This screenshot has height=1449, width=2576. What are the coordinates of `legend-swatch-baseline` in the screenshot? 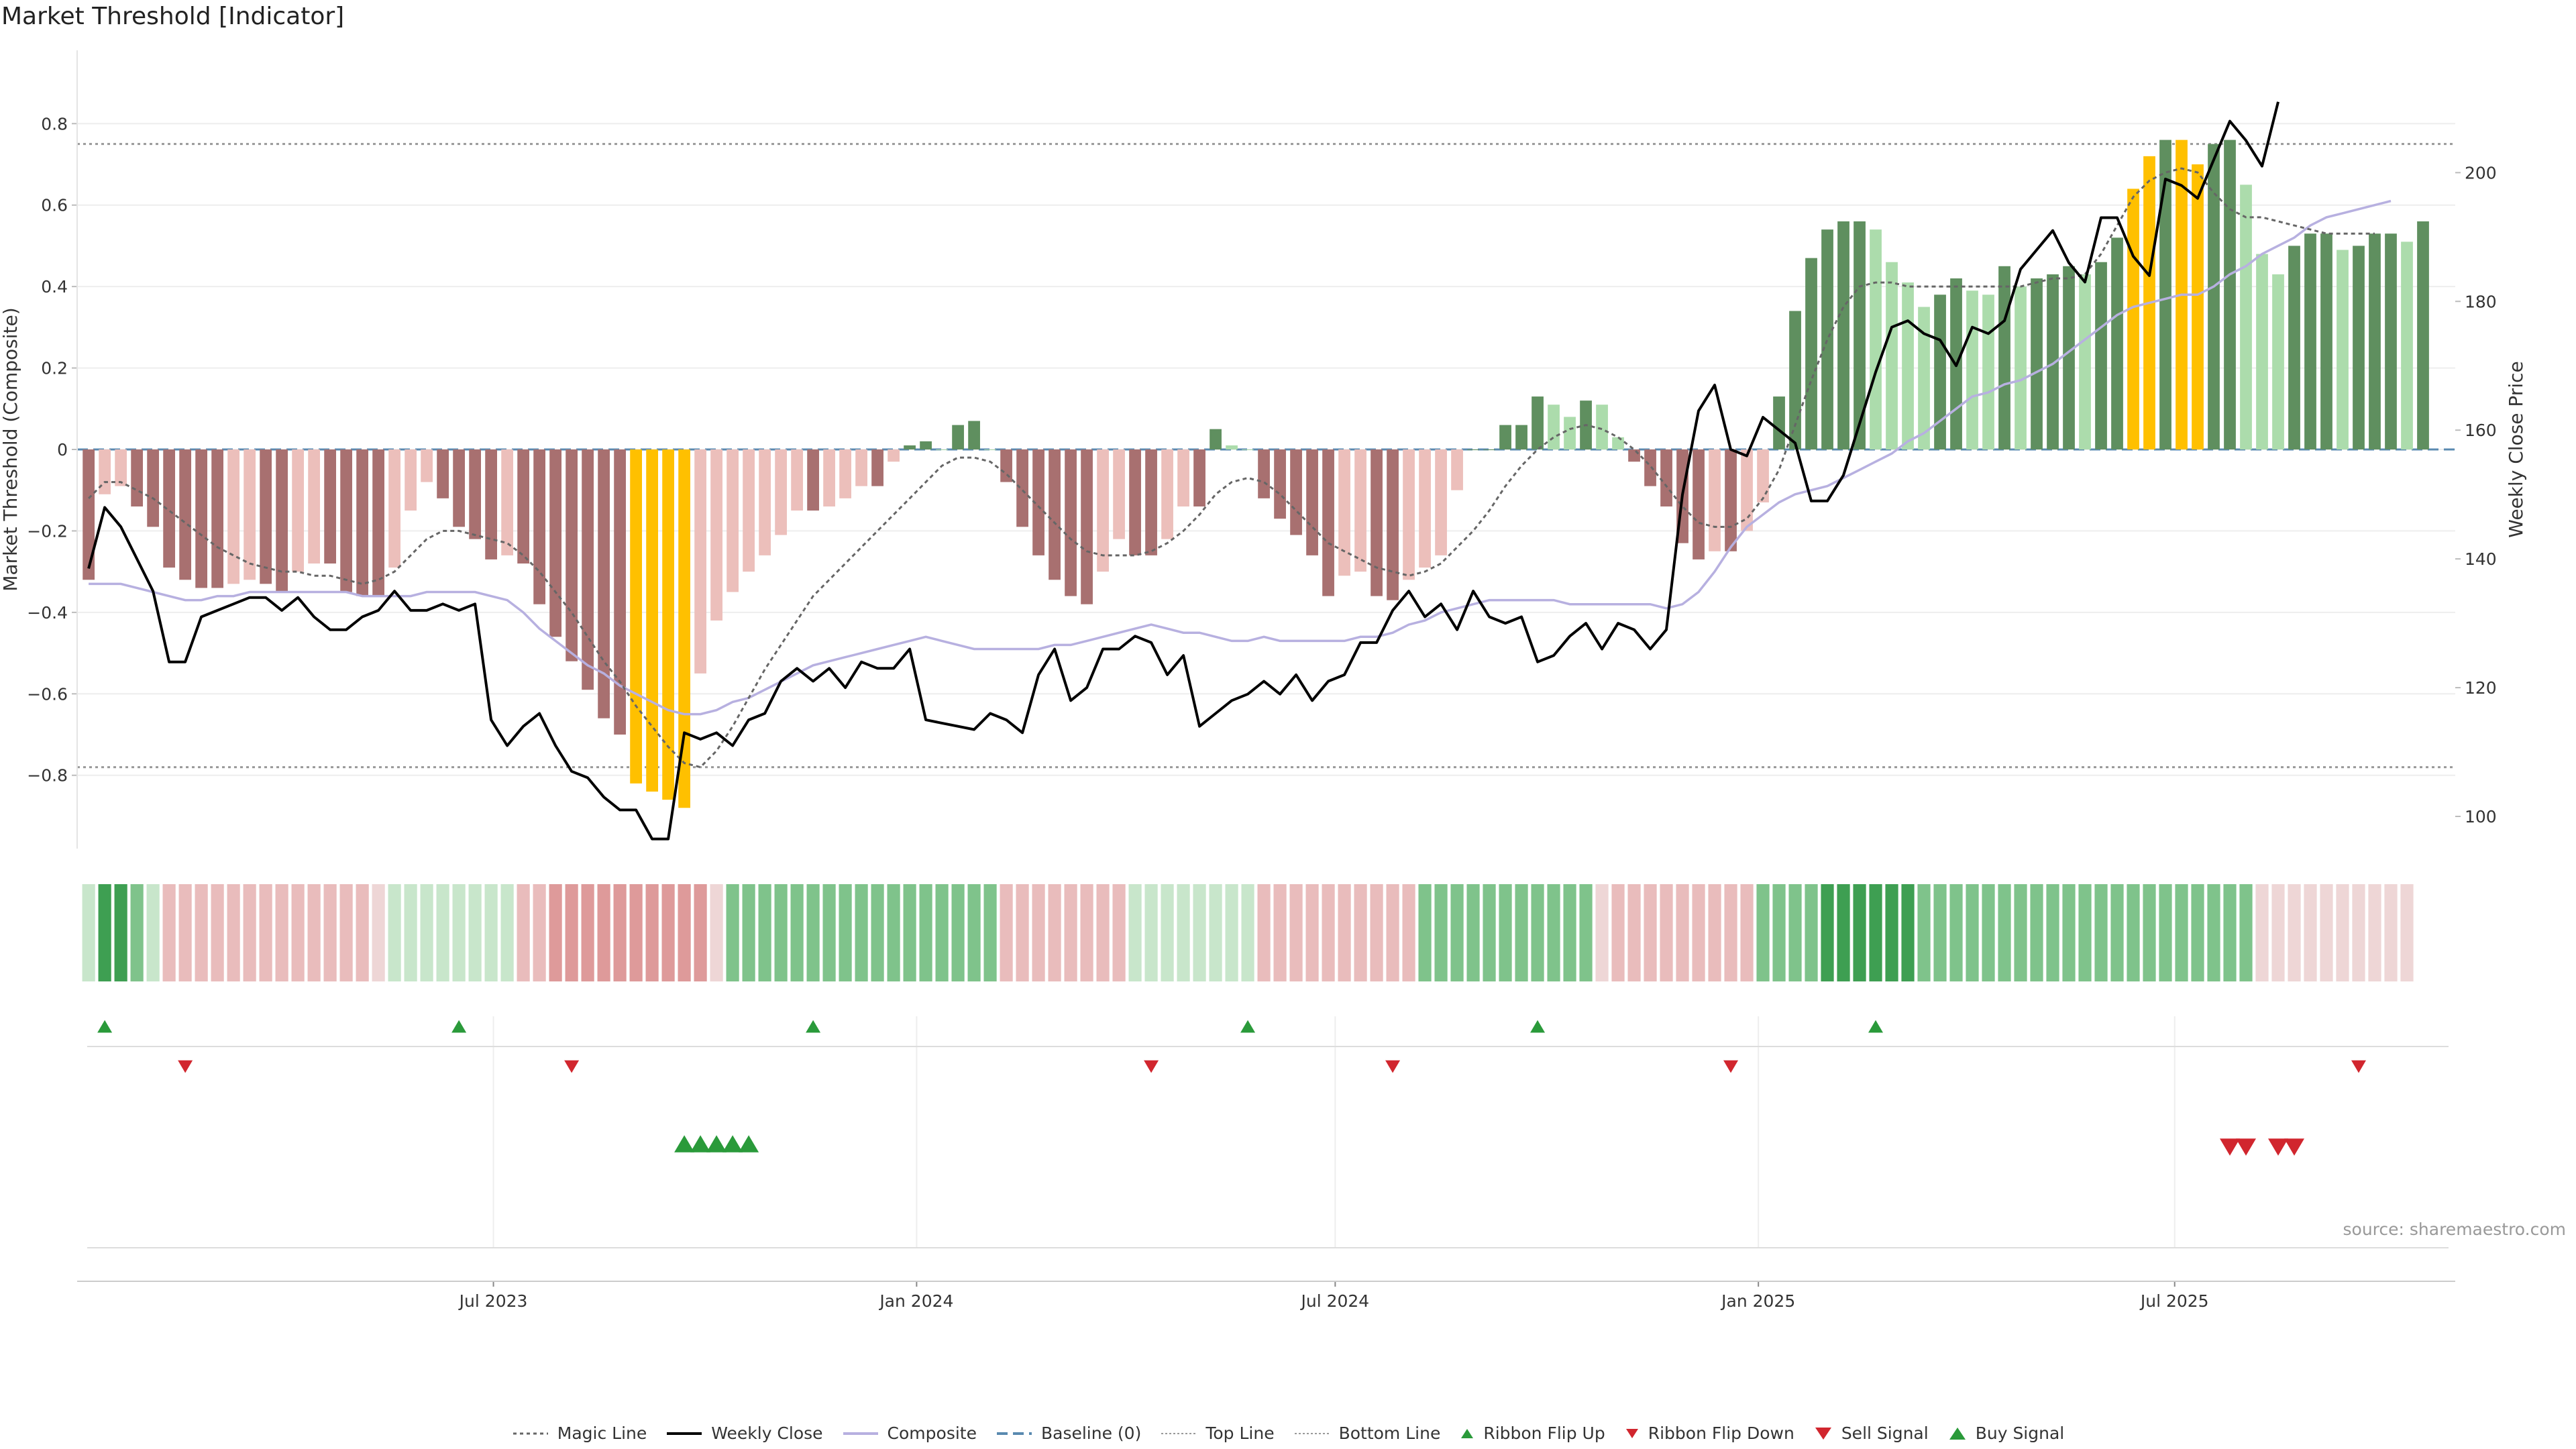 It's located at (1014, 1433).